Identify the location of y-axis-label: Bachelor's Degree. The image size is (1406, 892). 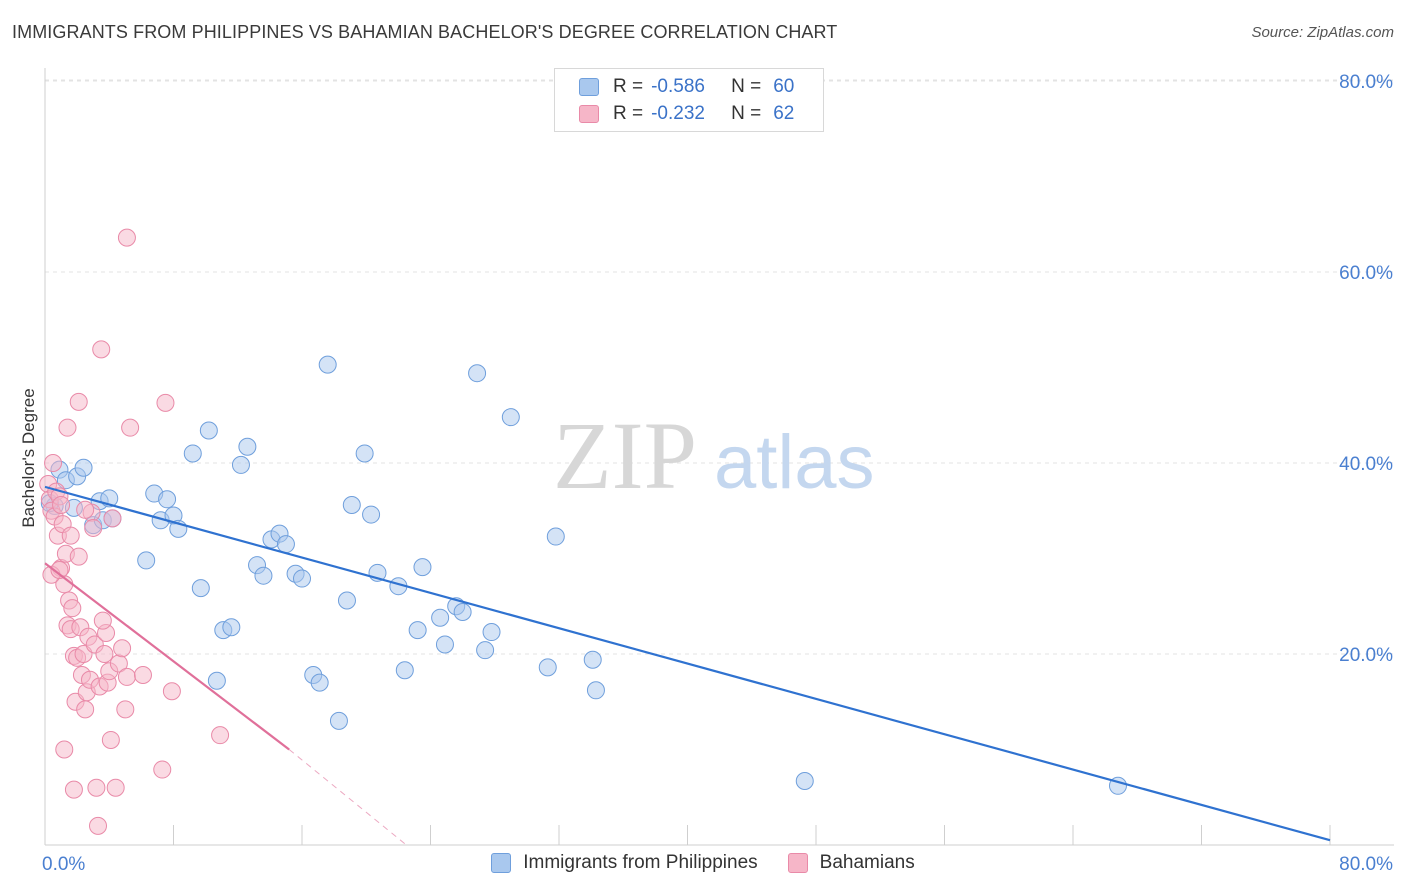
(28, 457).